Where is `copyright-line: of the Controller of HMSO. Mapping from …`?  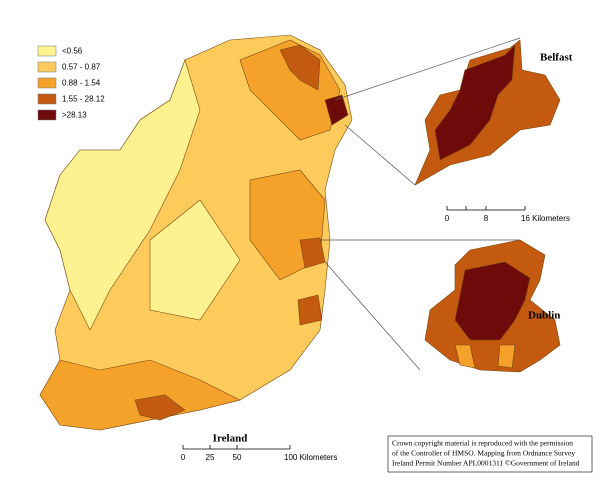 copyright-line: of the Controller of HMSO. Mapping from … is located at coordinates (483, 453).